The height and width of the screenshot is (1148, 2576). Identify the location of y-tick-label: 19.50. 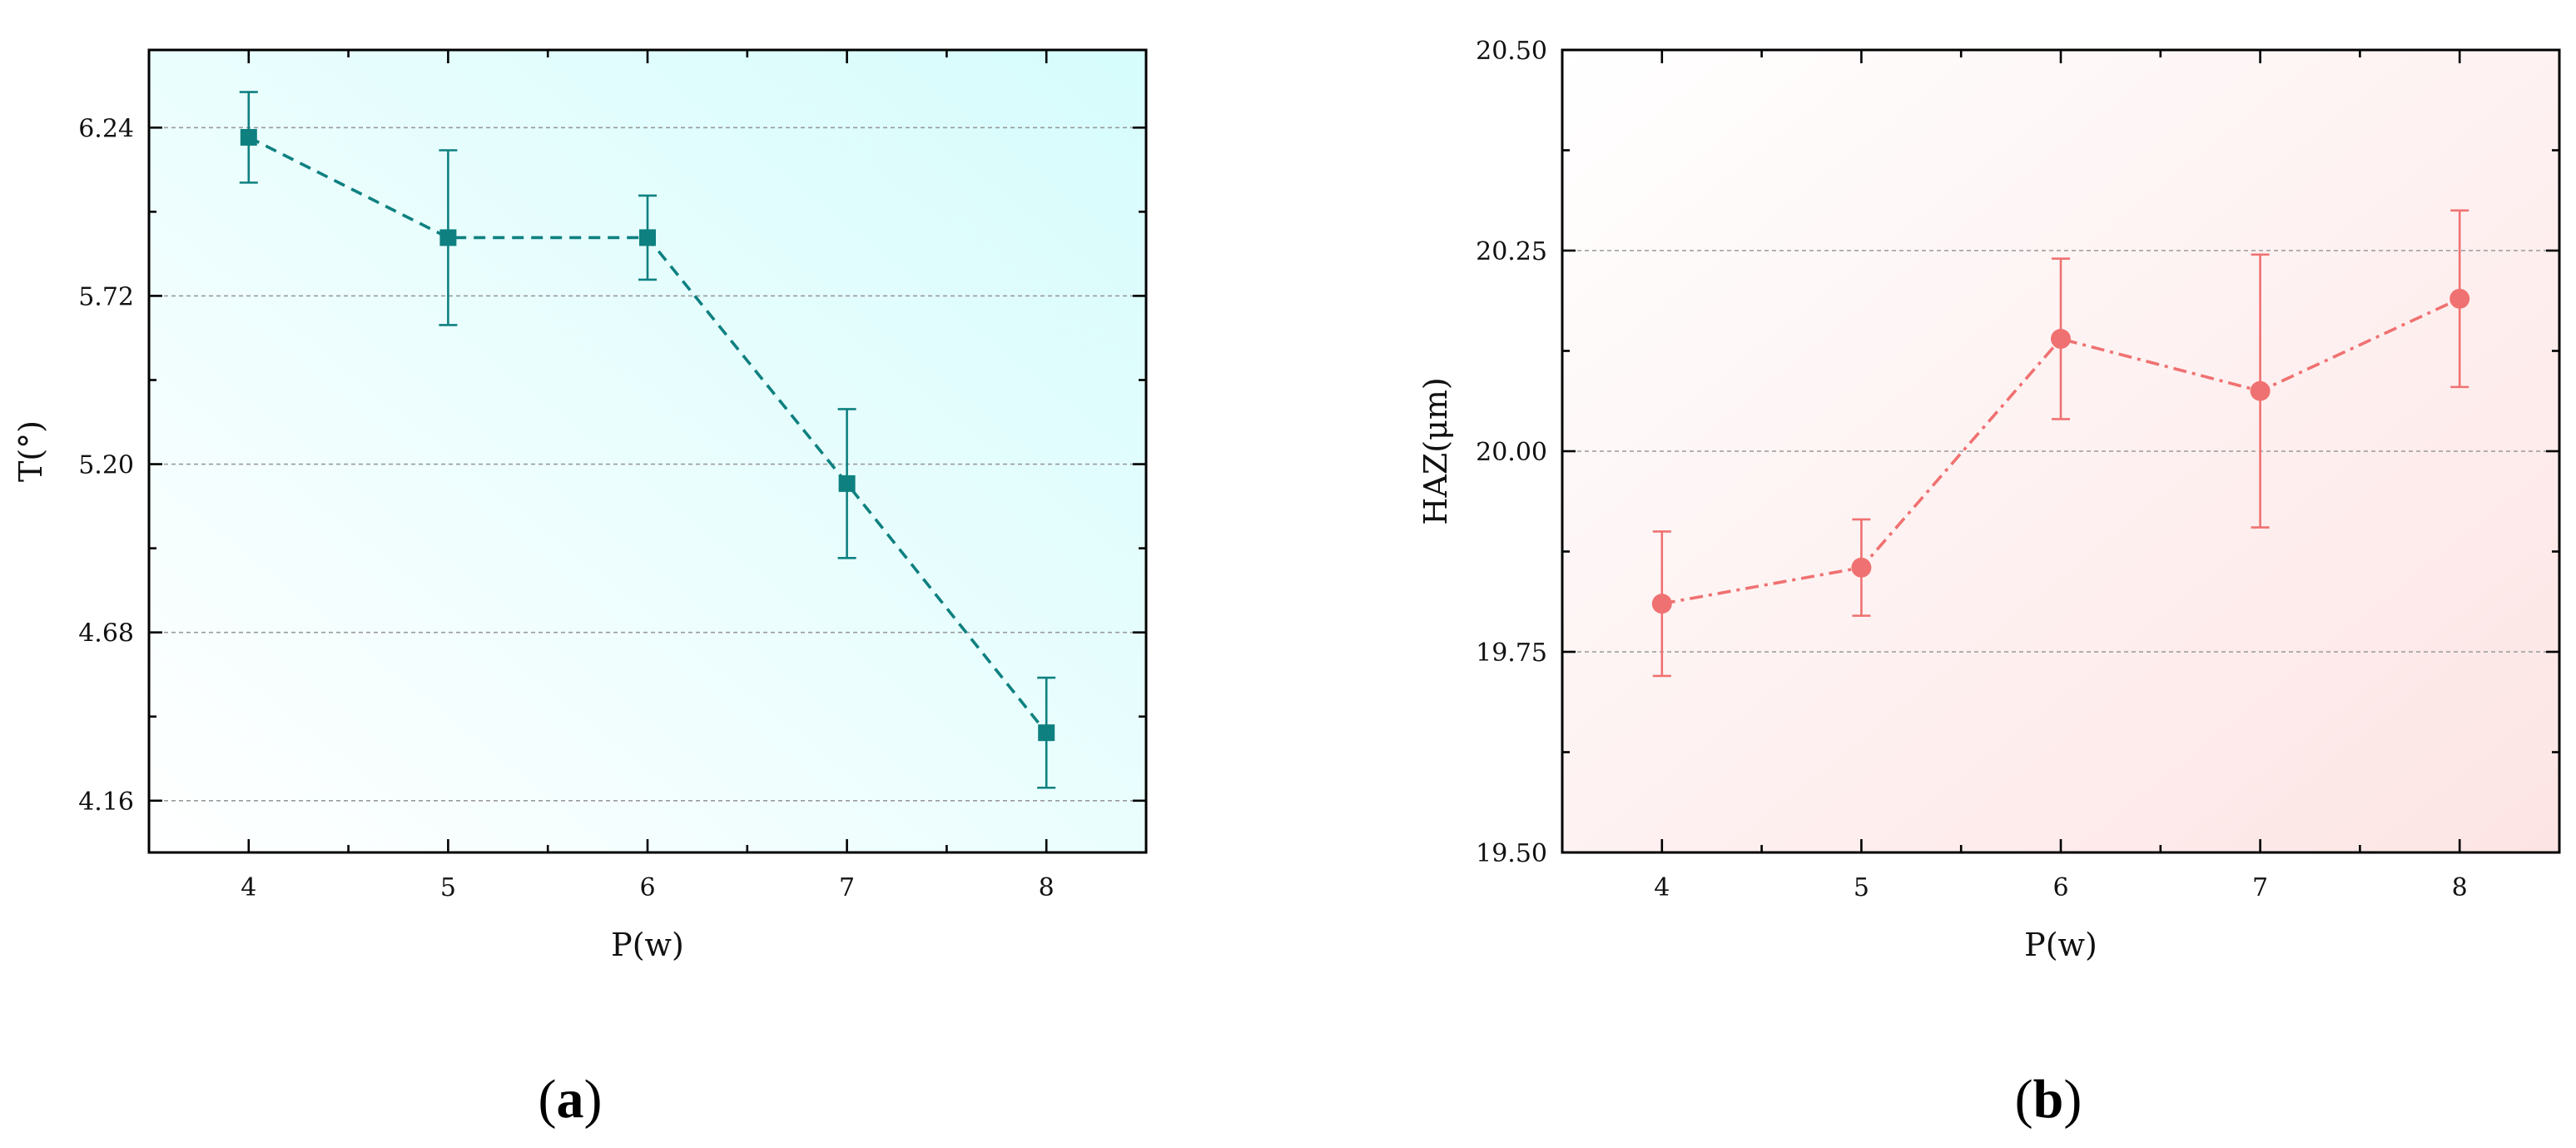
(1511, 853).